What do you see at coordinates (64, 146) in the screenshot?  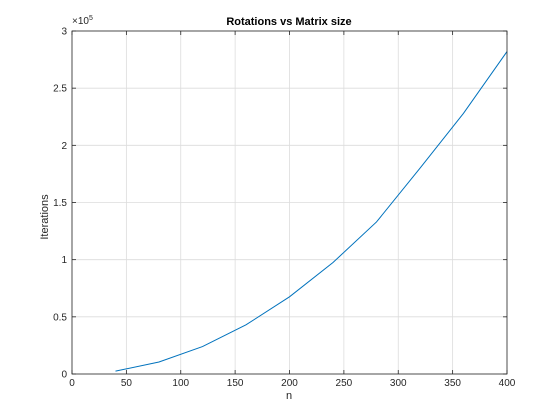 I see `y-tick-label: 2` at bounding box center [64, 146].